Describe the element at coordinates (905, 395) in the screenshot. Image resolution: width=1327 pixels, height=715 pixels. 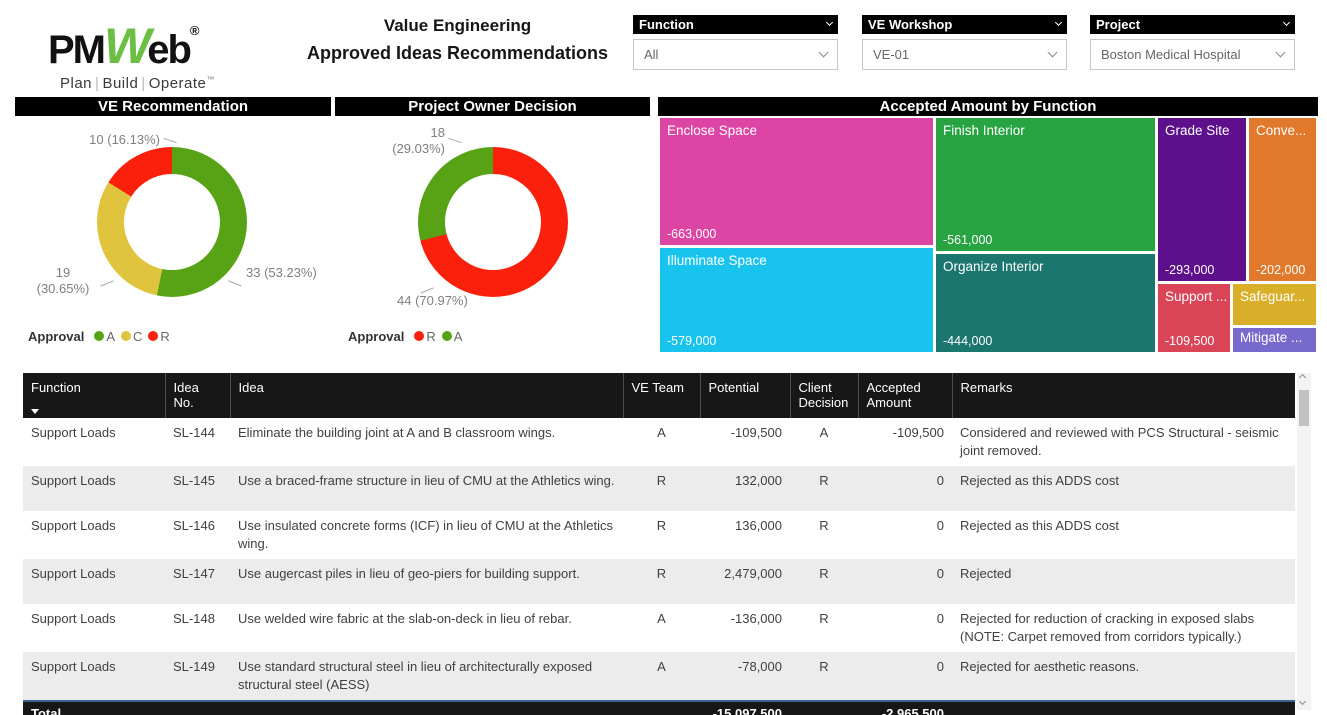
I see `col-accepted-amount: Accepted Amount` at that location.